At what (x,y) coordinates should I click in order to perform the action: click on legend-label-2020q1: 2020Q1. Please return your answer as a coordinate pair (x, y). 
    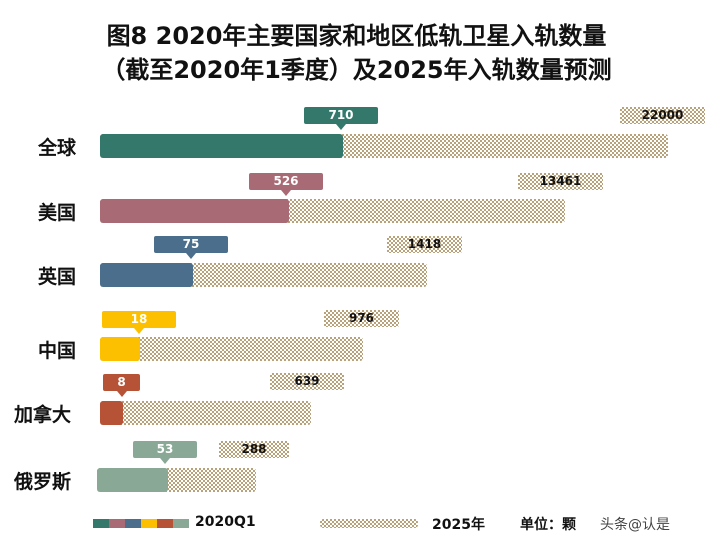
    Looking at the image, I should click on (225, 522).